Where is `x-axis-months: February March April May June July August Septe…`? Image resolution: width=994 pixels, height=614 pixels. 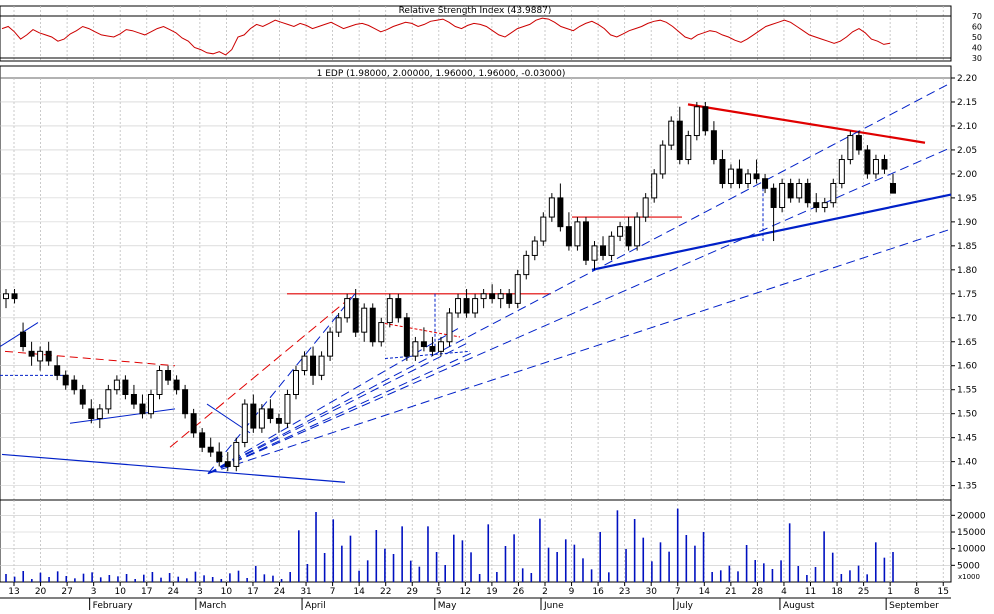 x-axis-months: February March April May June July August Septe… is located at coordinates (514, 604).